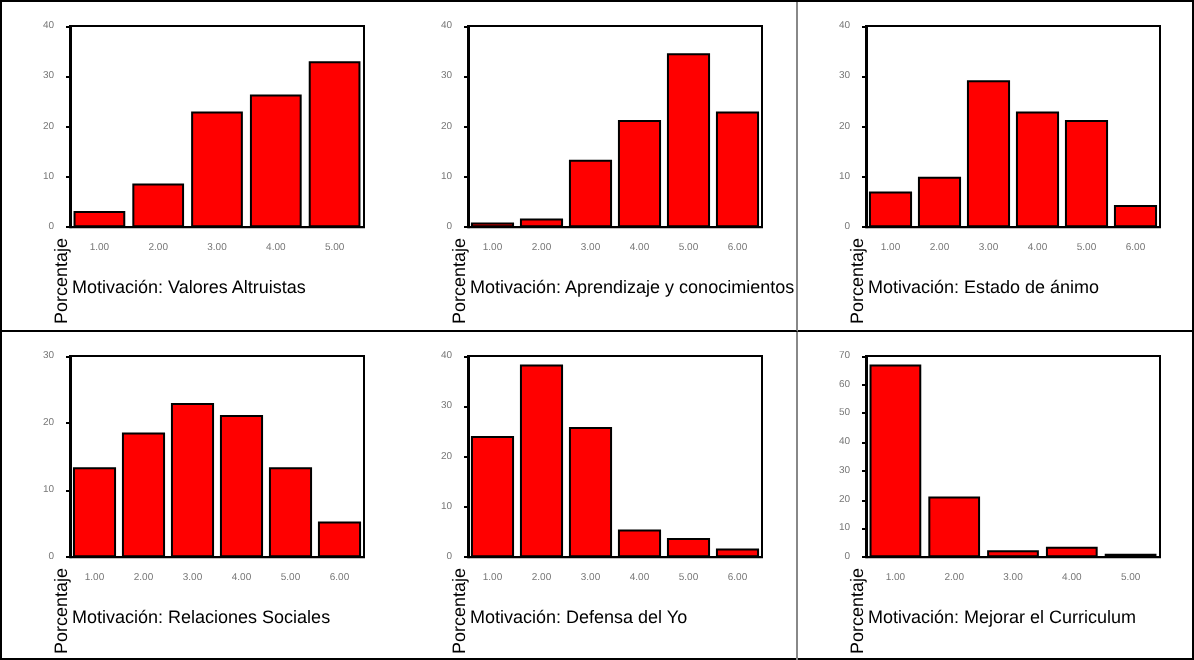  Describe the element at coordinates (202, 617) in the screenshot. I see `x-axis-title: Motivación: Relaciones Sociales` at that location.